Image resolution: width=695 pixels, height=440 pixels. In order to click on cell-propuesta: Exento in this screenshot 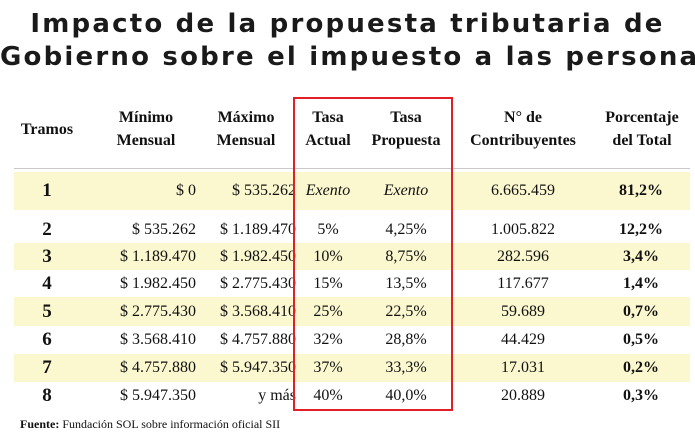, I will do `click(406, 190)`.